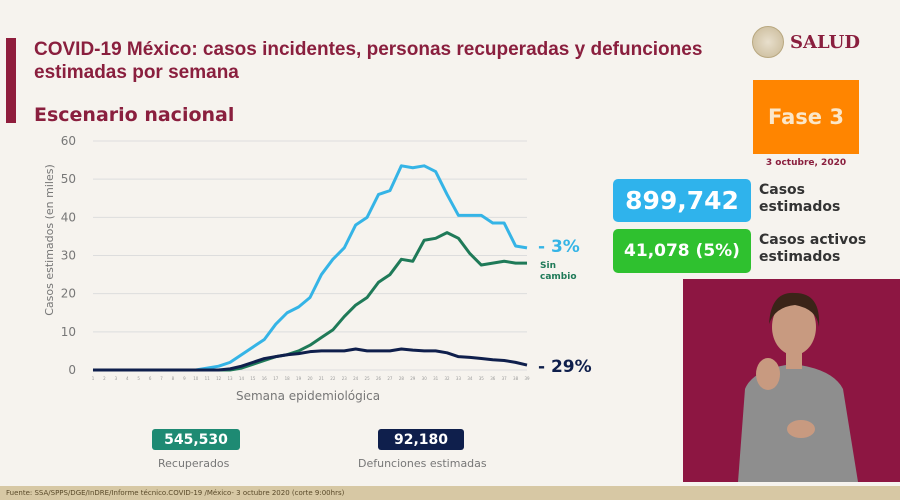 This screenshot has height=500, width=900. What do you see at coordinates (558, 277) in the screenshot?
I see `label-part: cambio` at bounding box center [558, 277].